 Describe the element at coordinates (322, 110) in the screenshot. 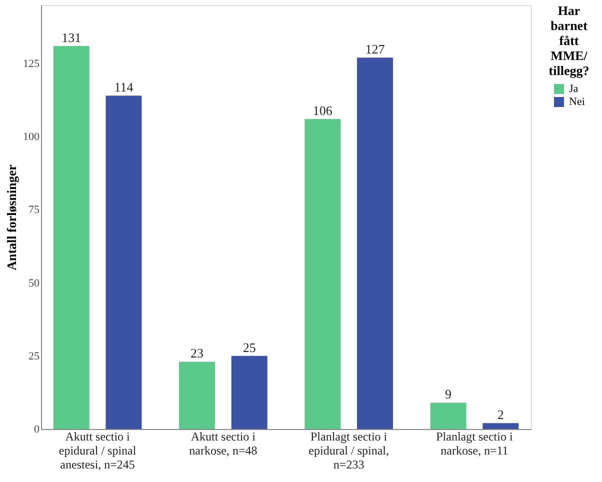

I see `data-label: 106` at that location.